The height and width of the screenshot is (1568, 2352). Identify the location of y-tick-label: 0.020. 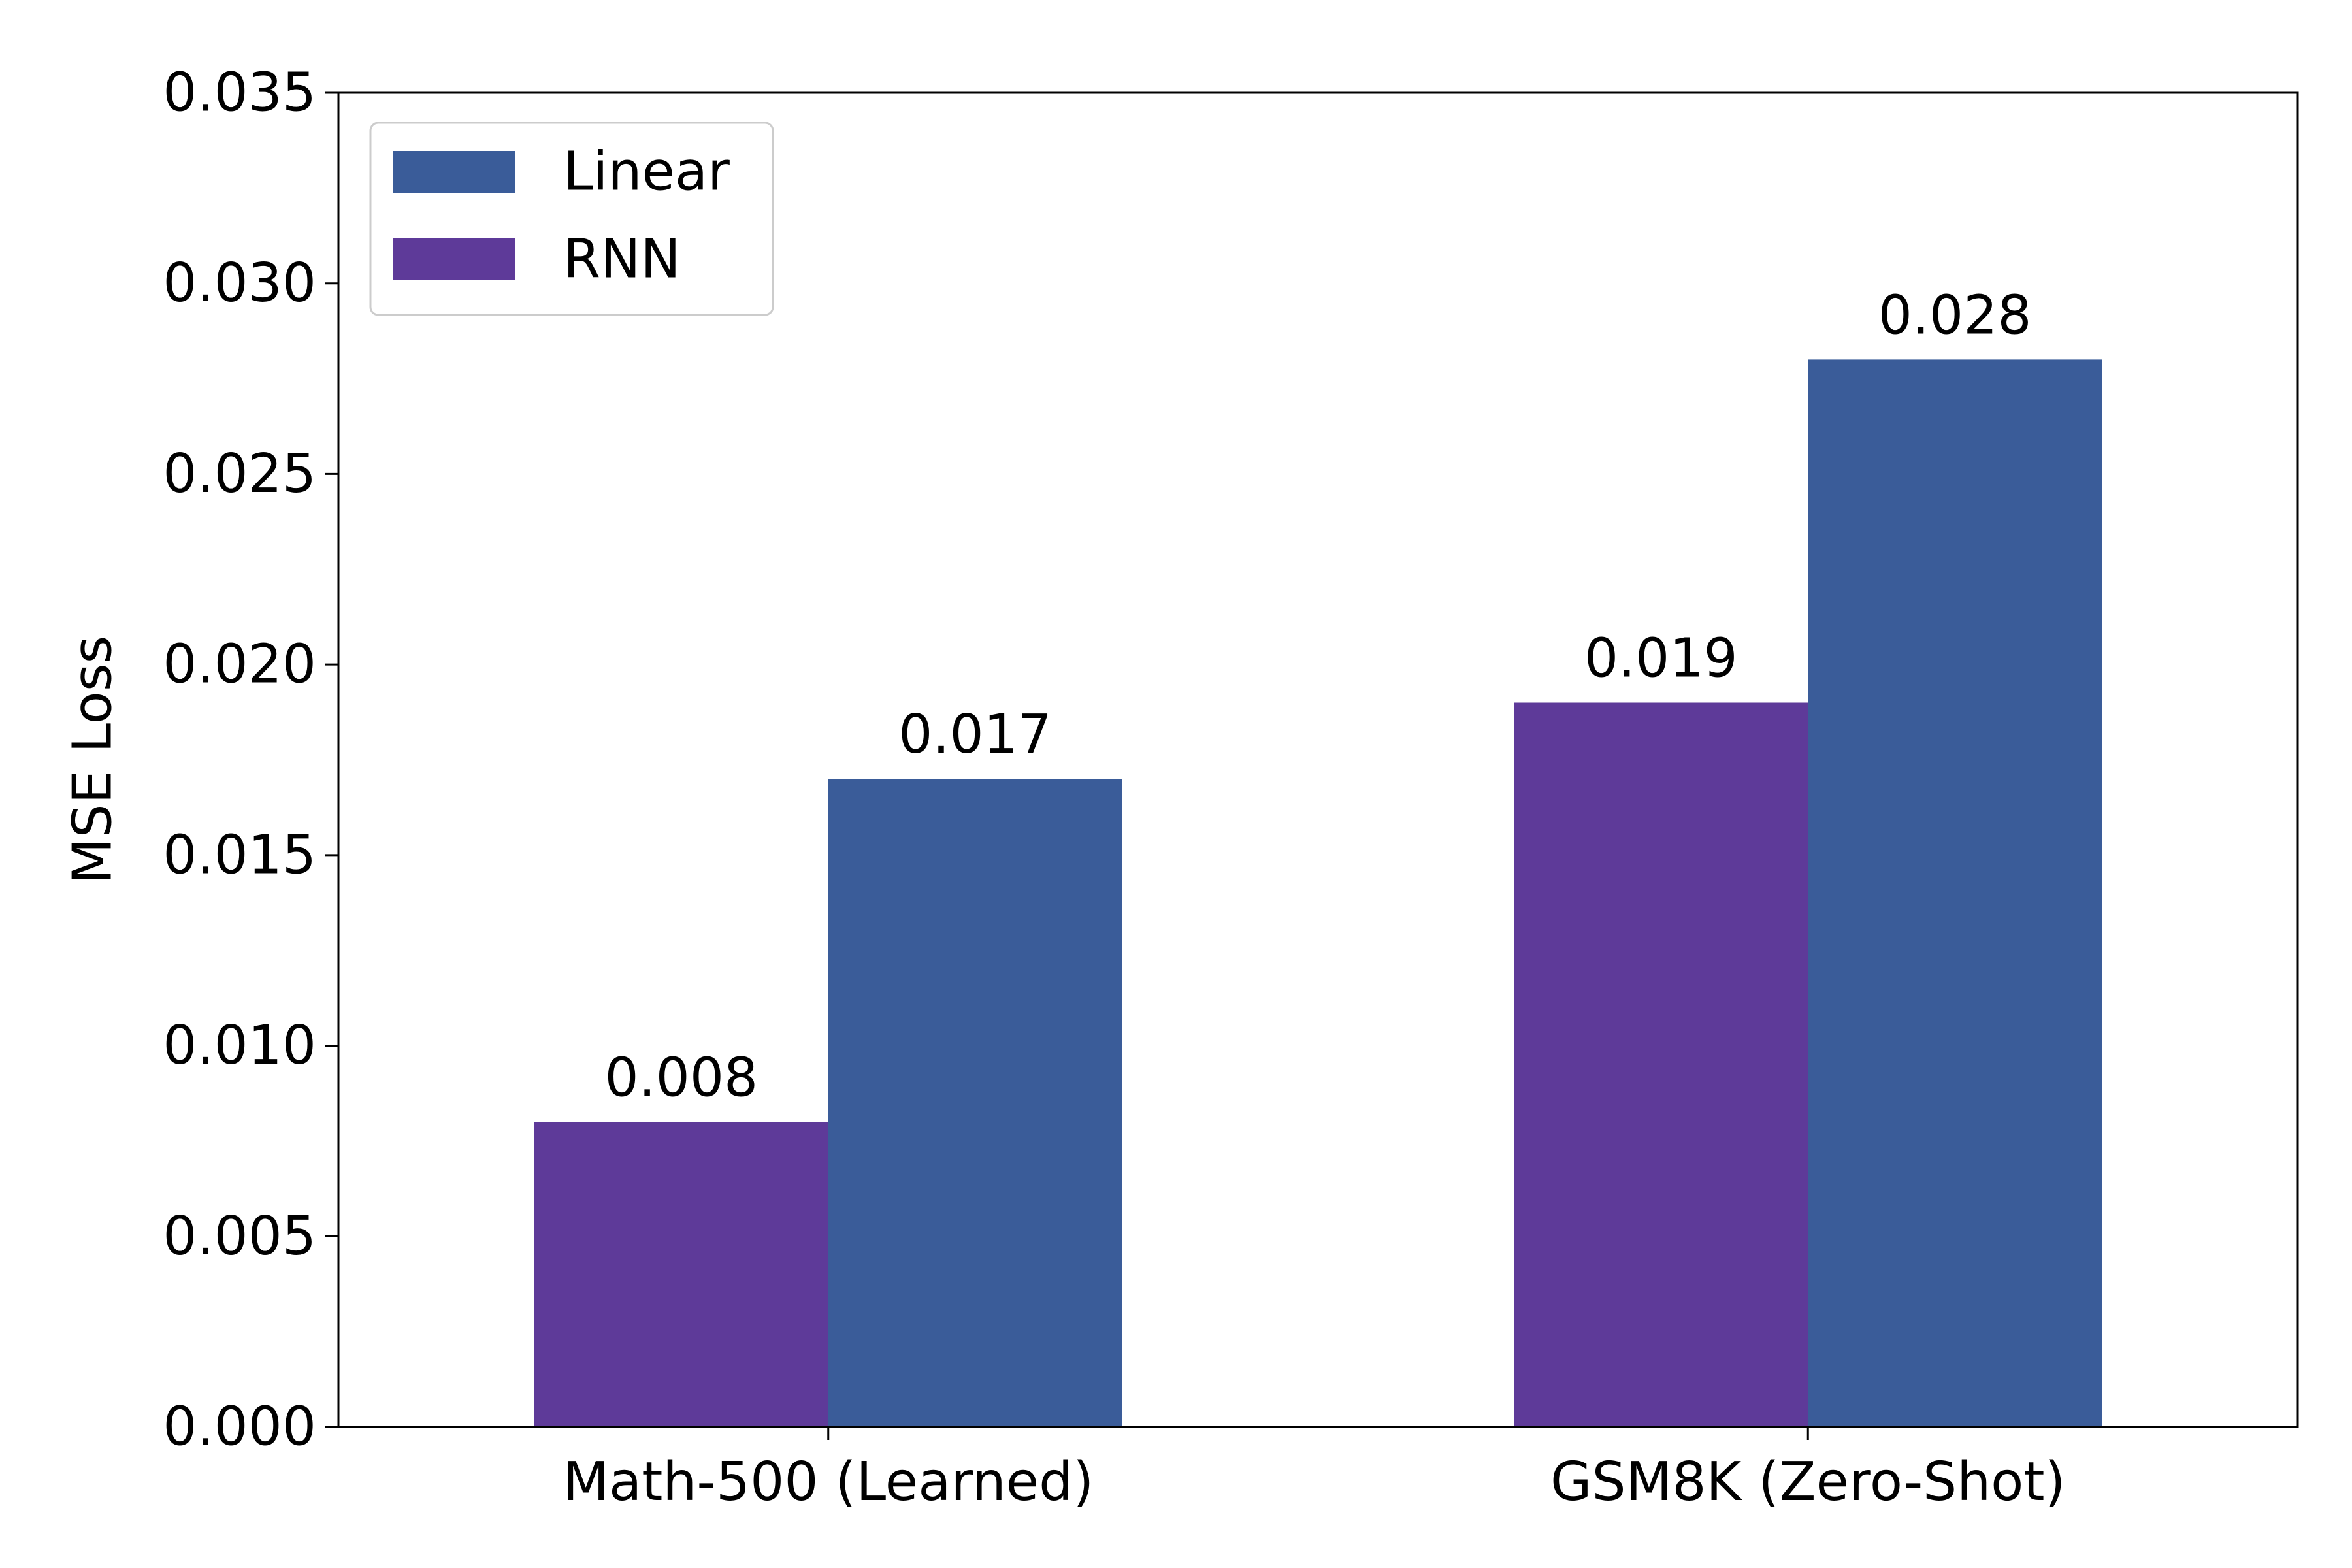
(239, 665).